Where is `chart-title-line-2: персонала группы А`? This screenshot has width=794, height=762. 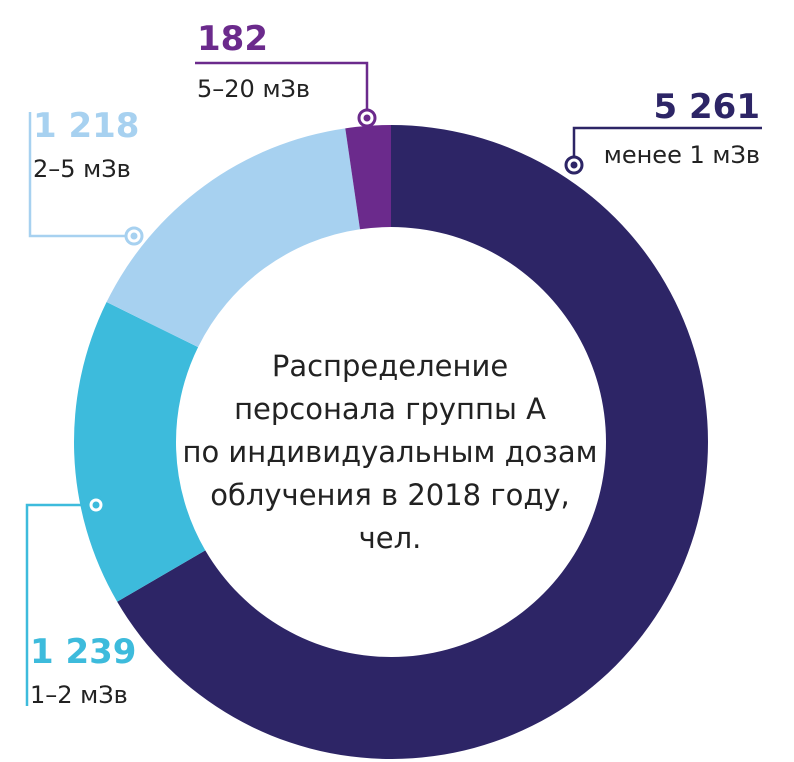
chart-title-line-2: персонала группы А is located at coordinates (390, 409).